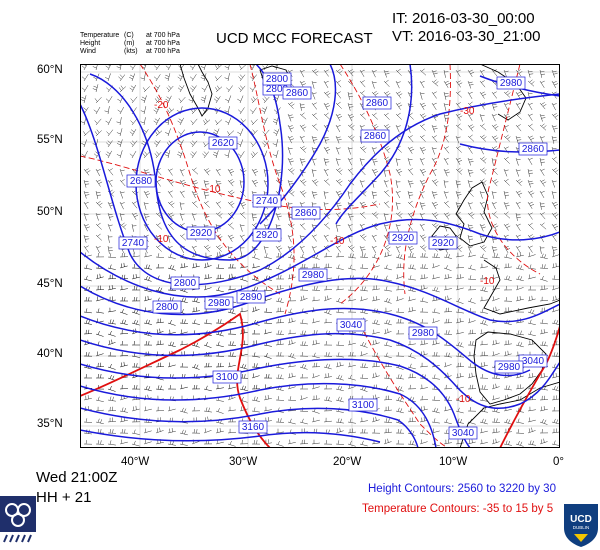 The width and height of the screenshot is (600, 550). I want to click on svg-text: 2920, so click(267, 235).